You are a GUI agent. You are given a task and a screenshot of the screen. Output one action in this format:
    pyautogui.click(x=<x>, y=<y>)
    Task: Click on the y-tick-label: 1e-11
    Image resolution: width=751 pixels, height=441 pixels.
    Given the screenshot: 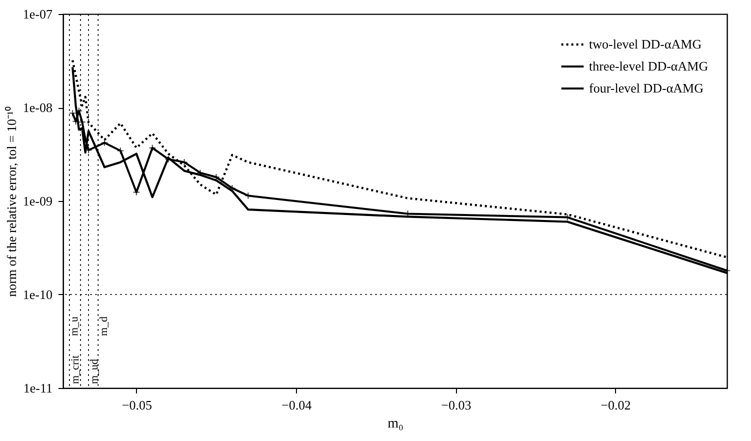 What is the action you would take?
    pyautogui.click(x=37, y=388)
    